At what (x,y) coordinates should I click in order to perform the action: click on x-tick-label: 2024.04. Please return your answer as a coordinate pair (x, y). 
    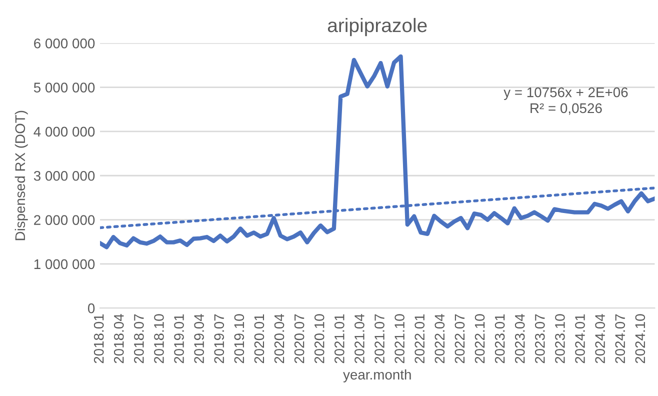
    Looking at the image, I should click on (600, 339).